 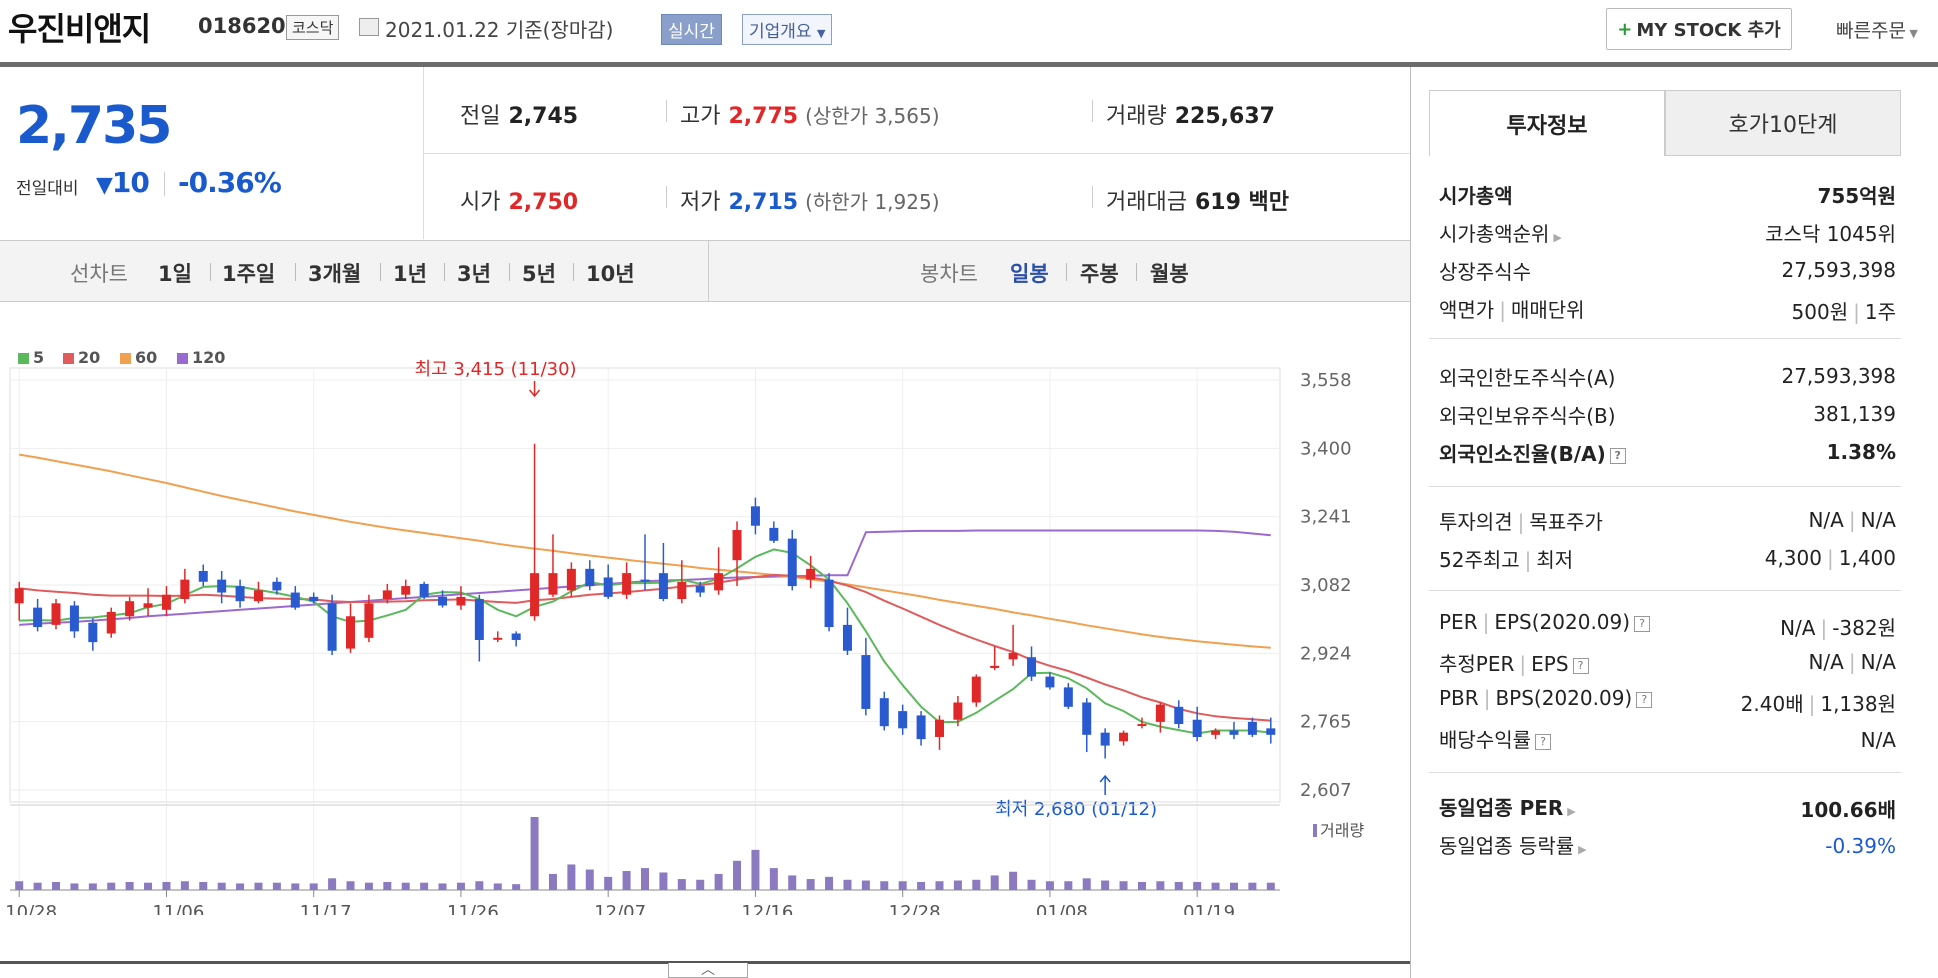 I want to click on period-1week: 1주일, so click(x=249, y=274).